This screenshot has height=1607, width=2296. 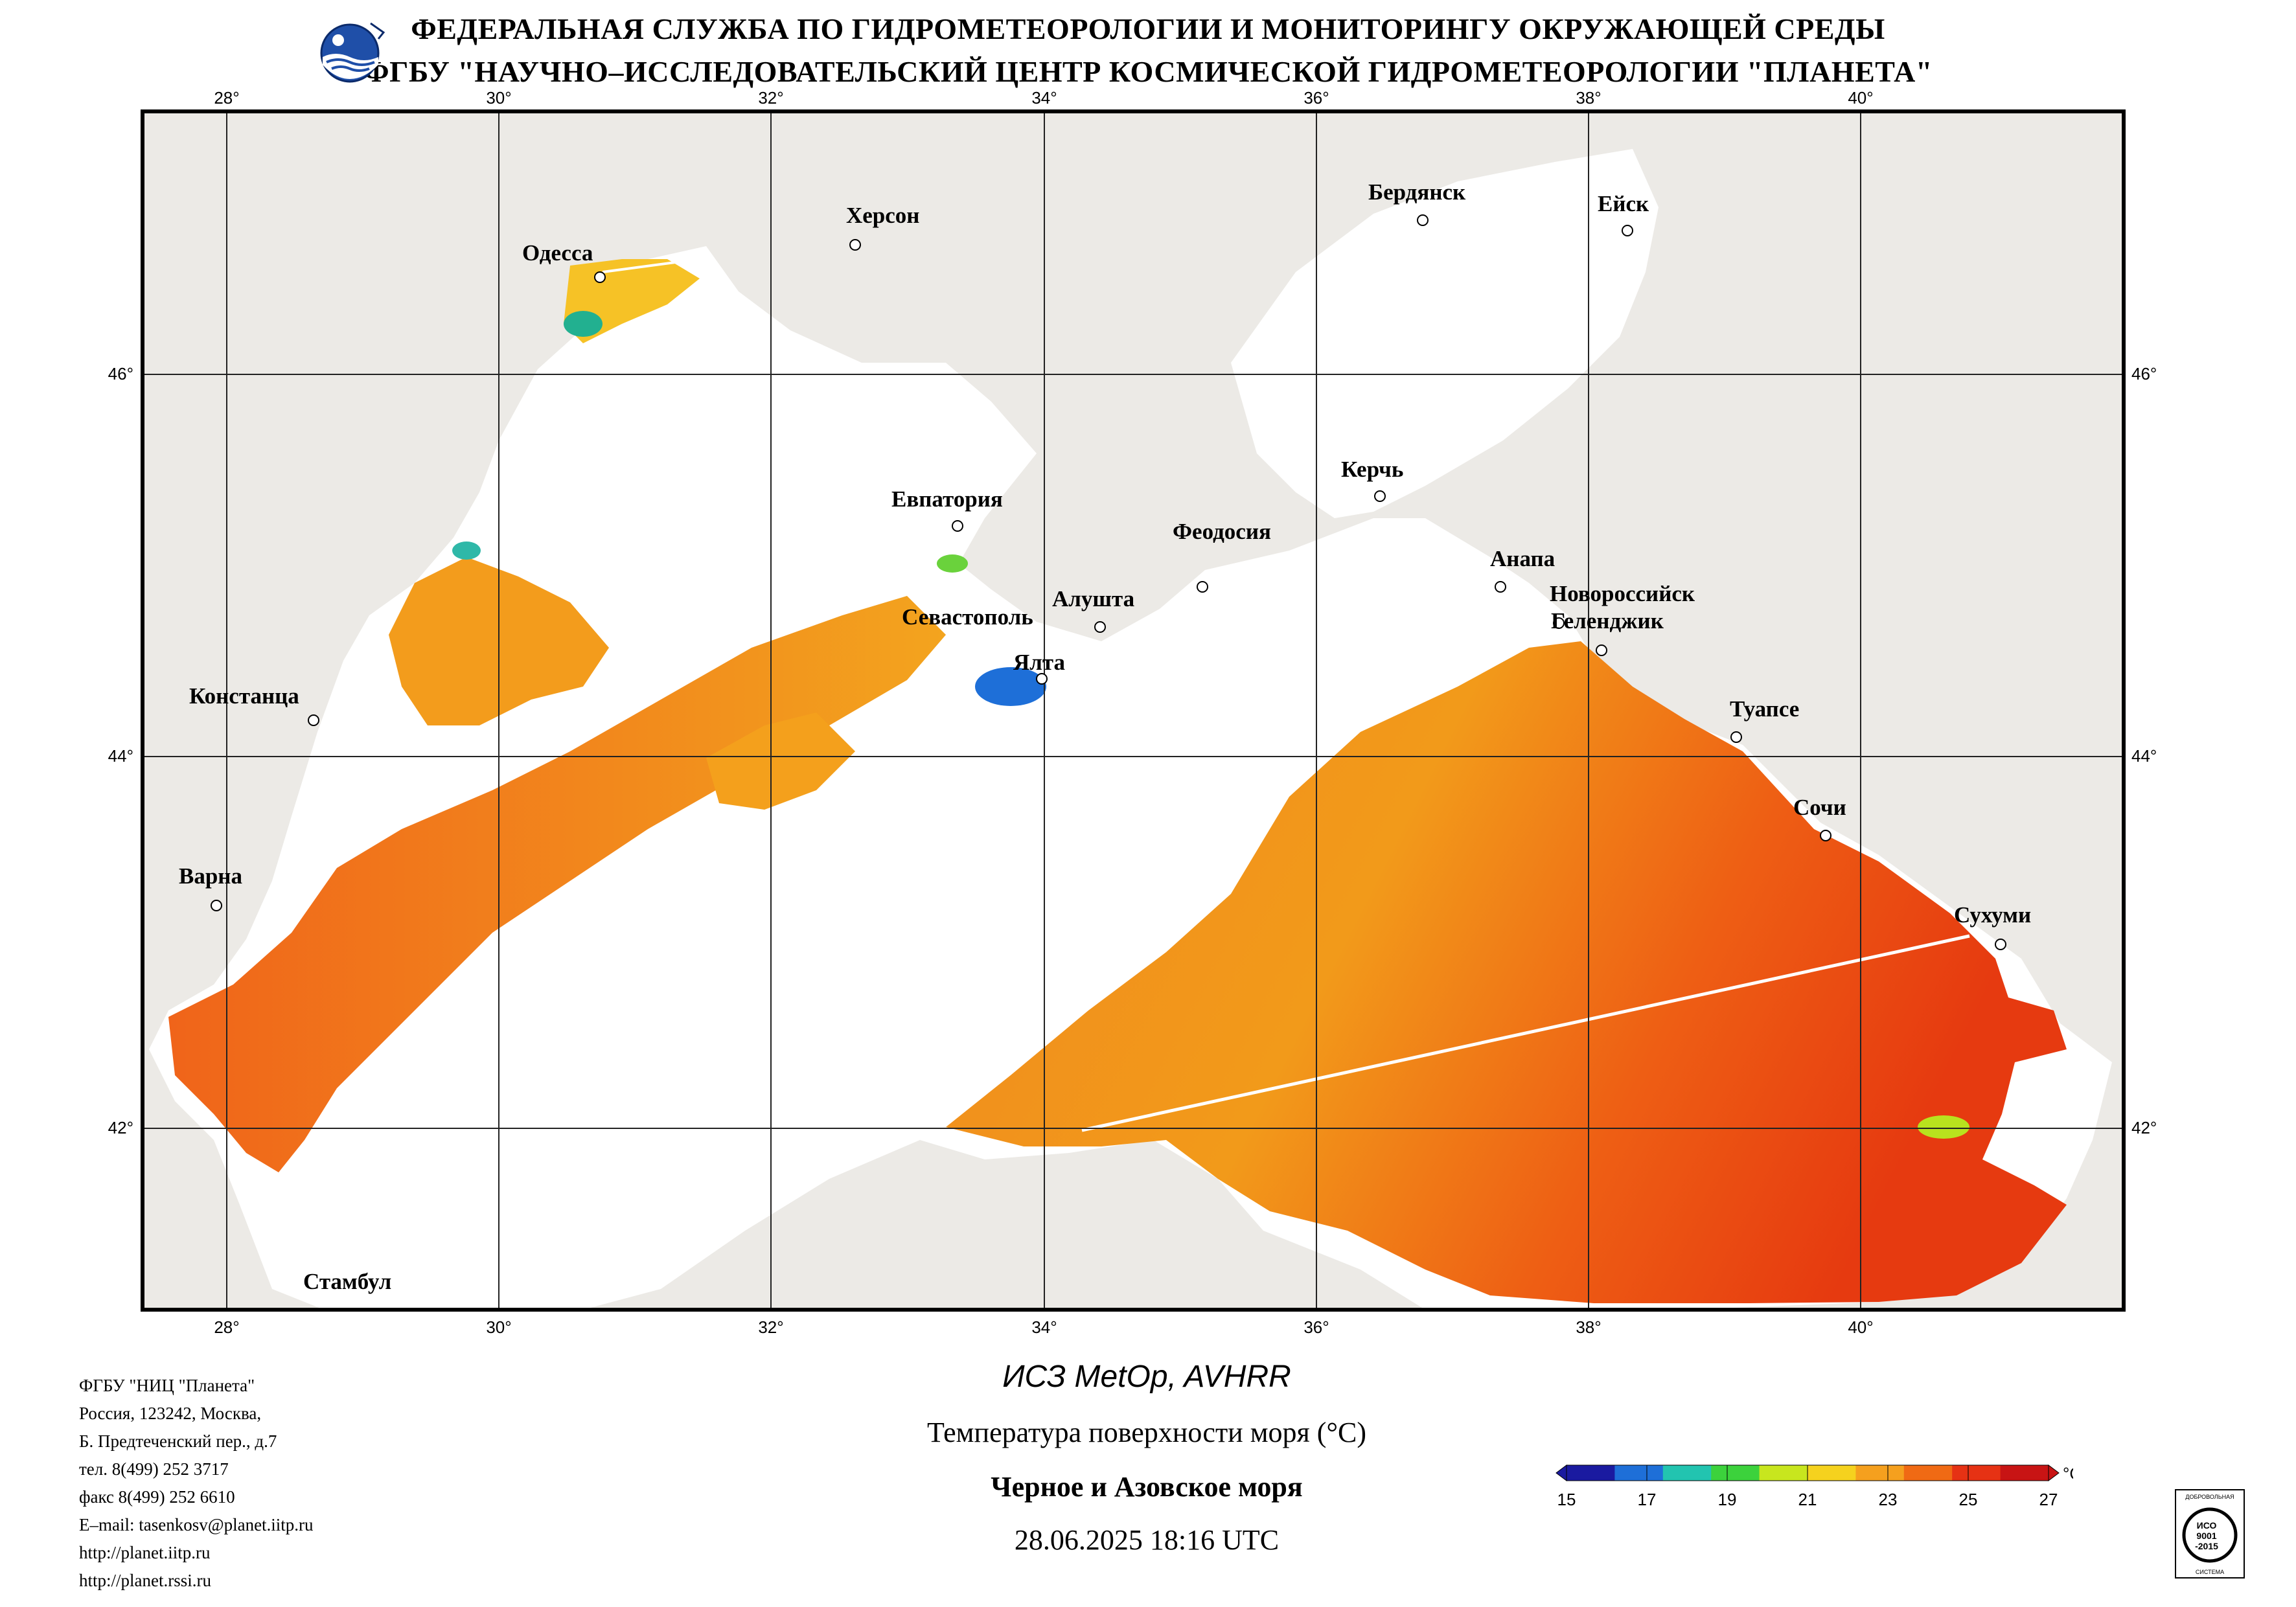 What do you see at coordinates (2144, 1127) in the screenshot?
I see `lat-tick-right-42: 42°` at bounding box center [2144, 1127].